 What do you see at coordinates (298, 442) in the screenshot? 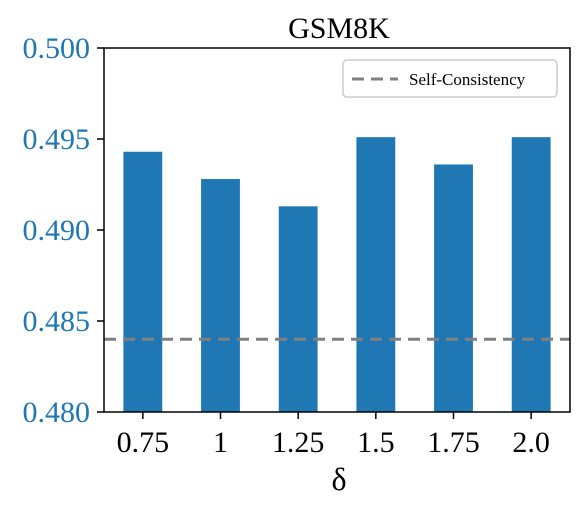
I see `x-tick-label: 1.25` at bounding box center [298, 442].